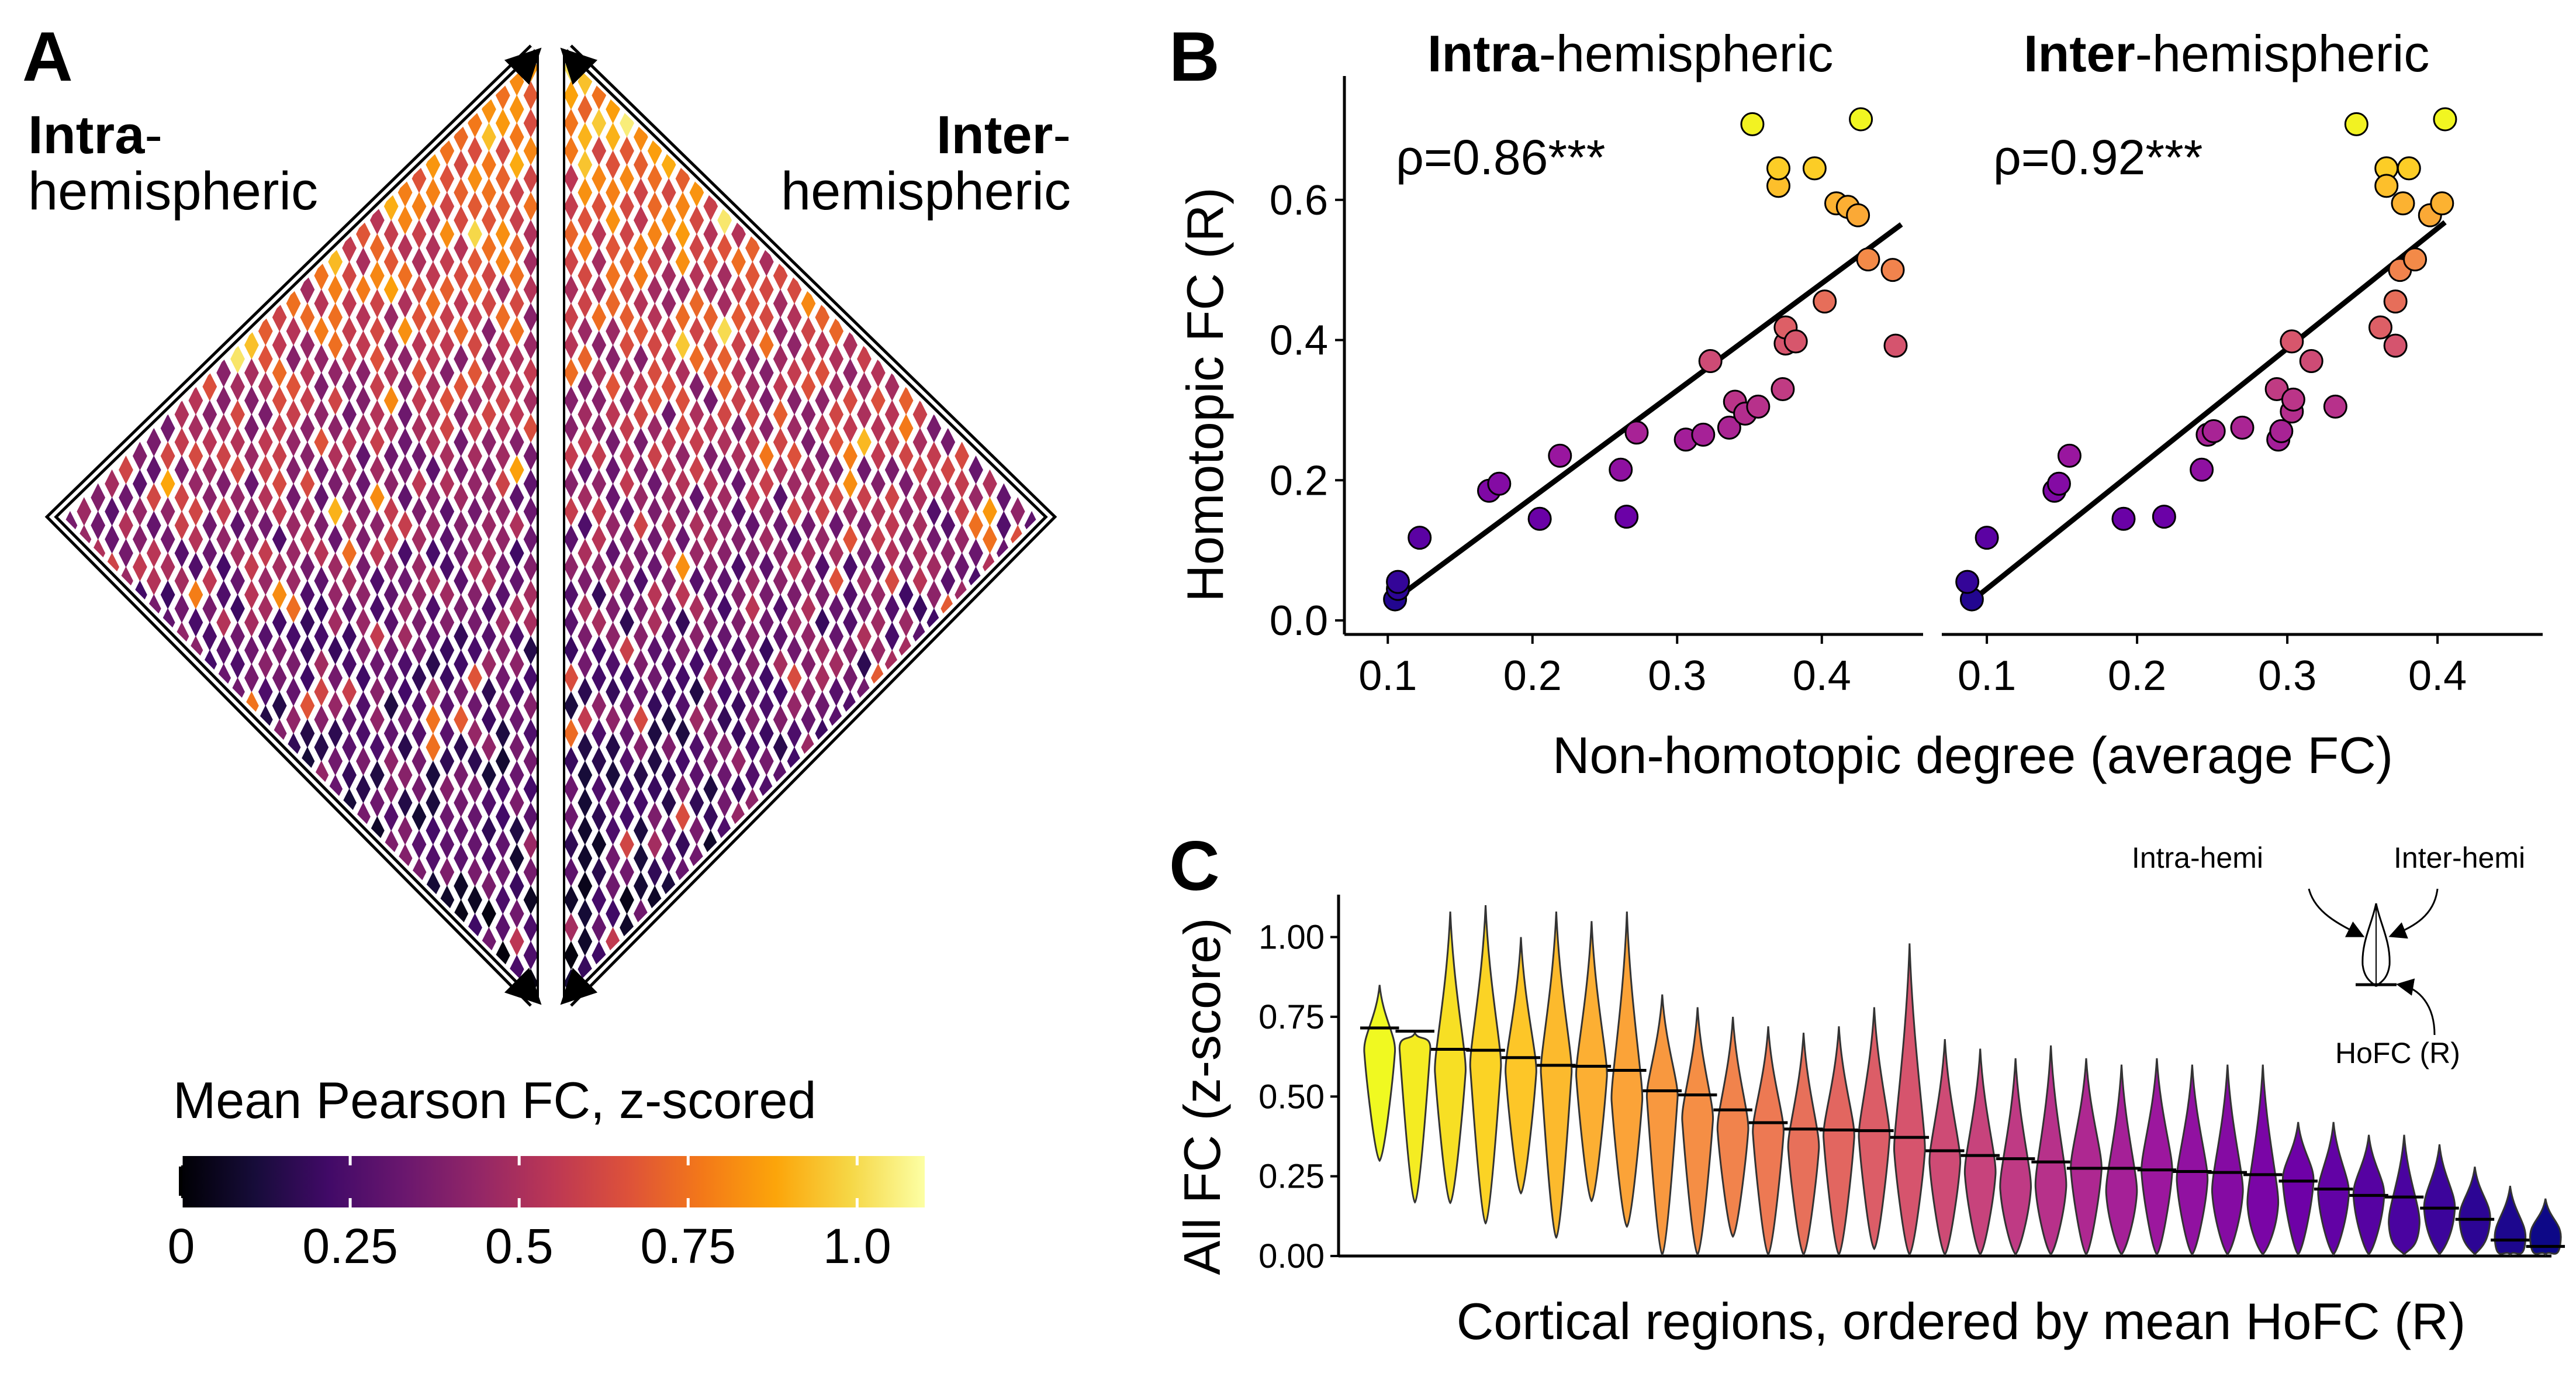 The image size is (2576, 1394). Describe the element at coordinates (553, 1181) in the screenshot. I see `colorbar` at that location.